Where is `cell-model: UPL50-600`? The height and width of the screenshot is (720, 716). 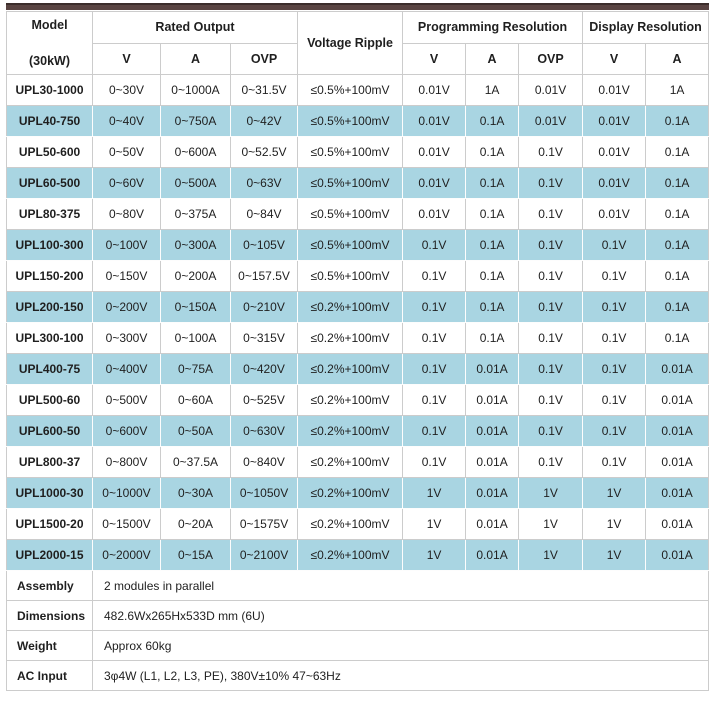
cell-model: UPL50-600 is located at coordinates (49, 152).